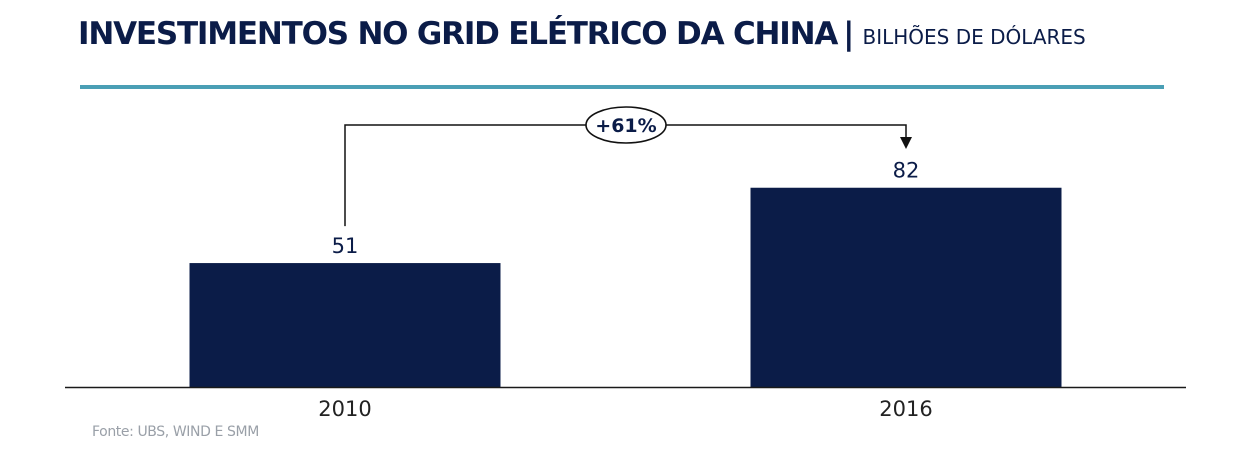  I want to click on chart-subtitle: BILHÕES DE DÓLARES, so click(974, 37).